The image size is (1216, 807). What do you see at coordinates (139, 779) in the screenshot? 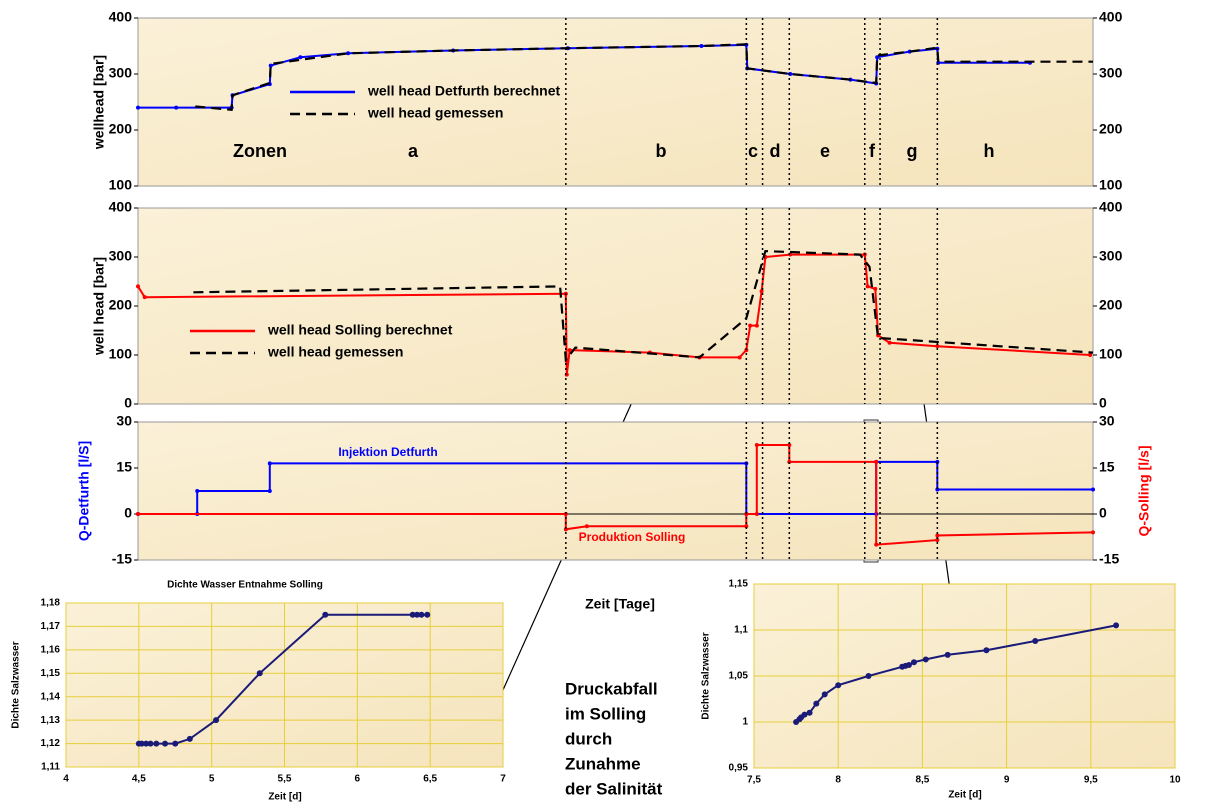
I see `x-tick-label: 4,5` at bounding box center [139, 779].